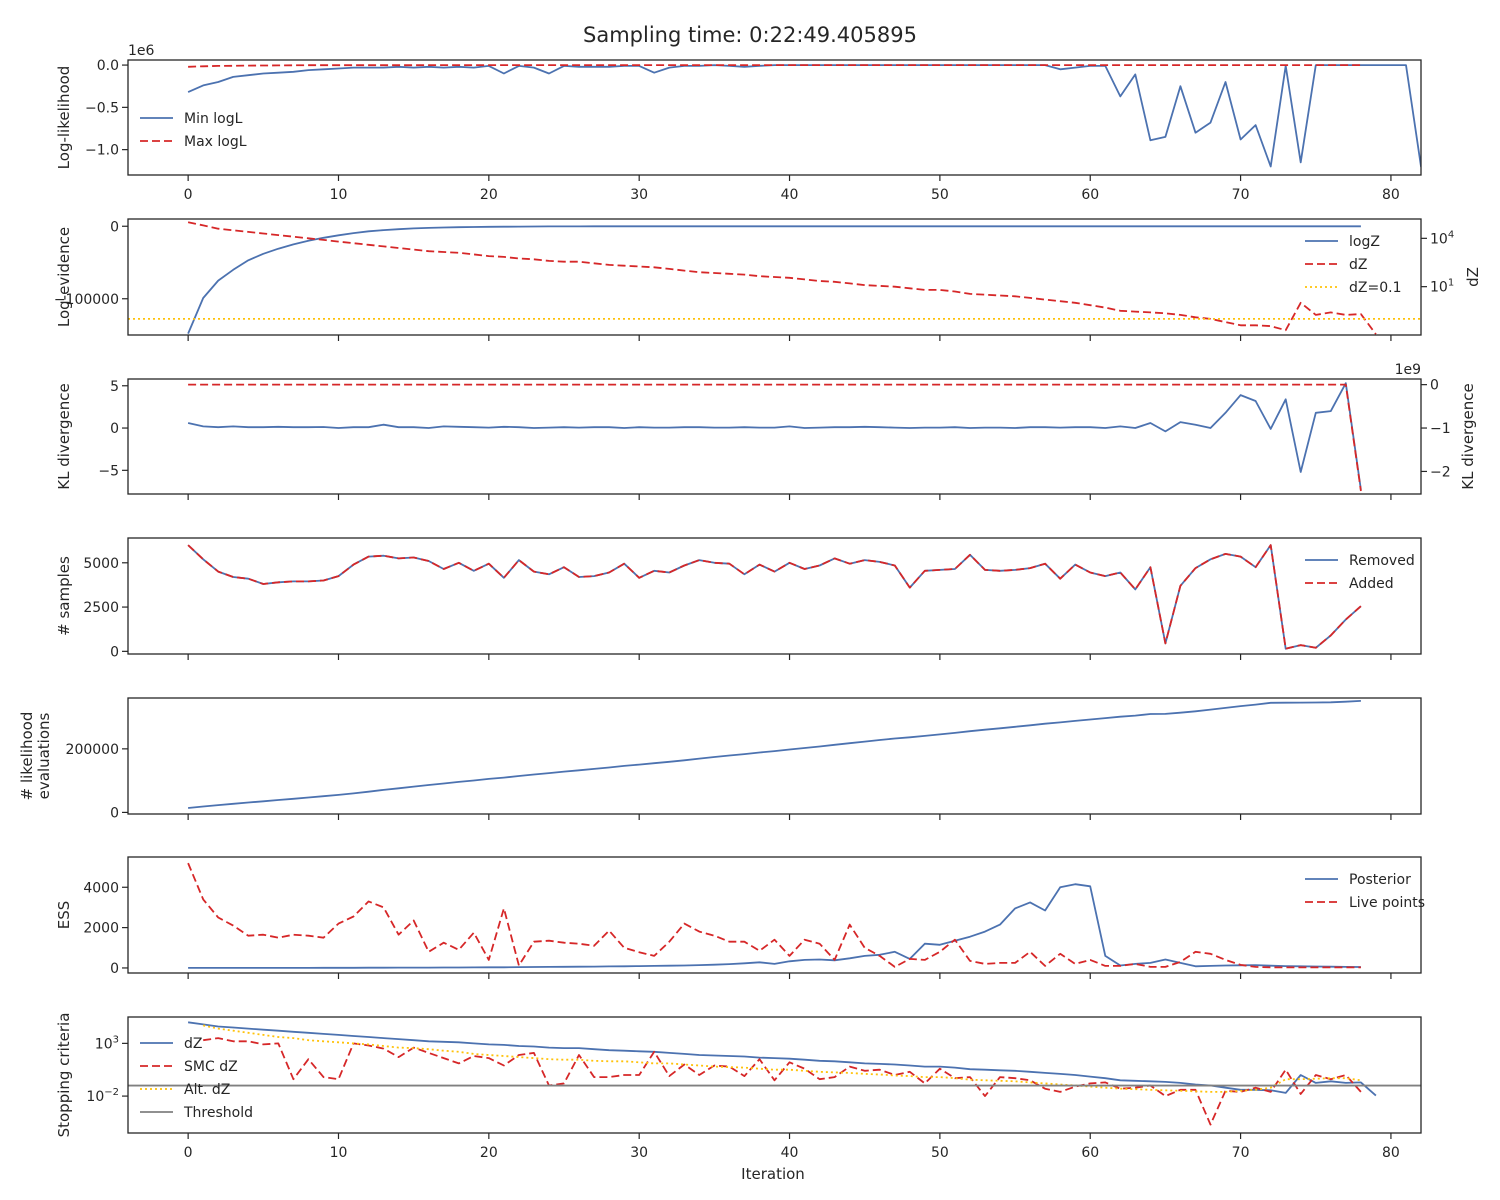 The width and height of the screenshot is (1500, 1200). What do you see at coordinates (64, 1075) in the screenshot?
I see `y-axis-label: Stopping criteria` at bounding box center [64, 1075].